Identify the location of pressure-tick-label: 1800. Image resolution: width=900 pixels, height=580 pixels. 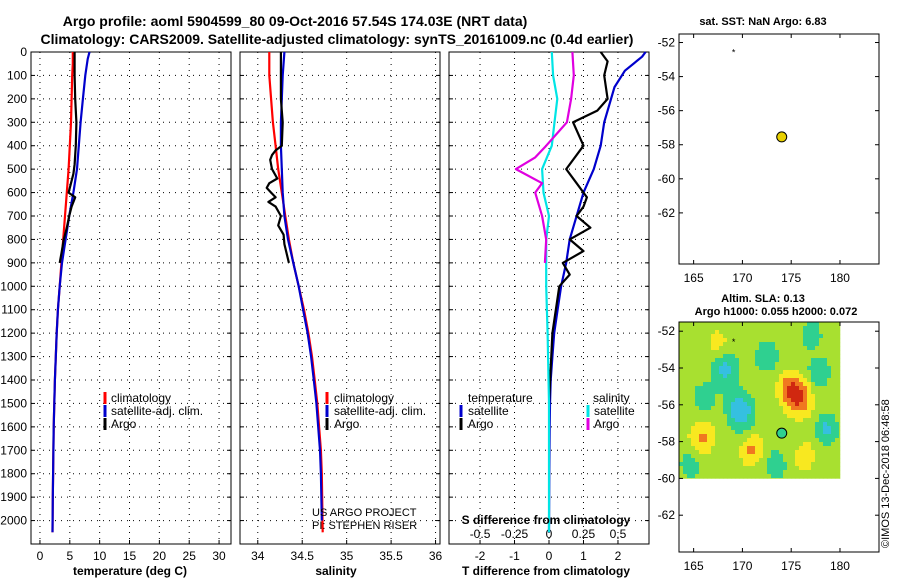
(13, 474).